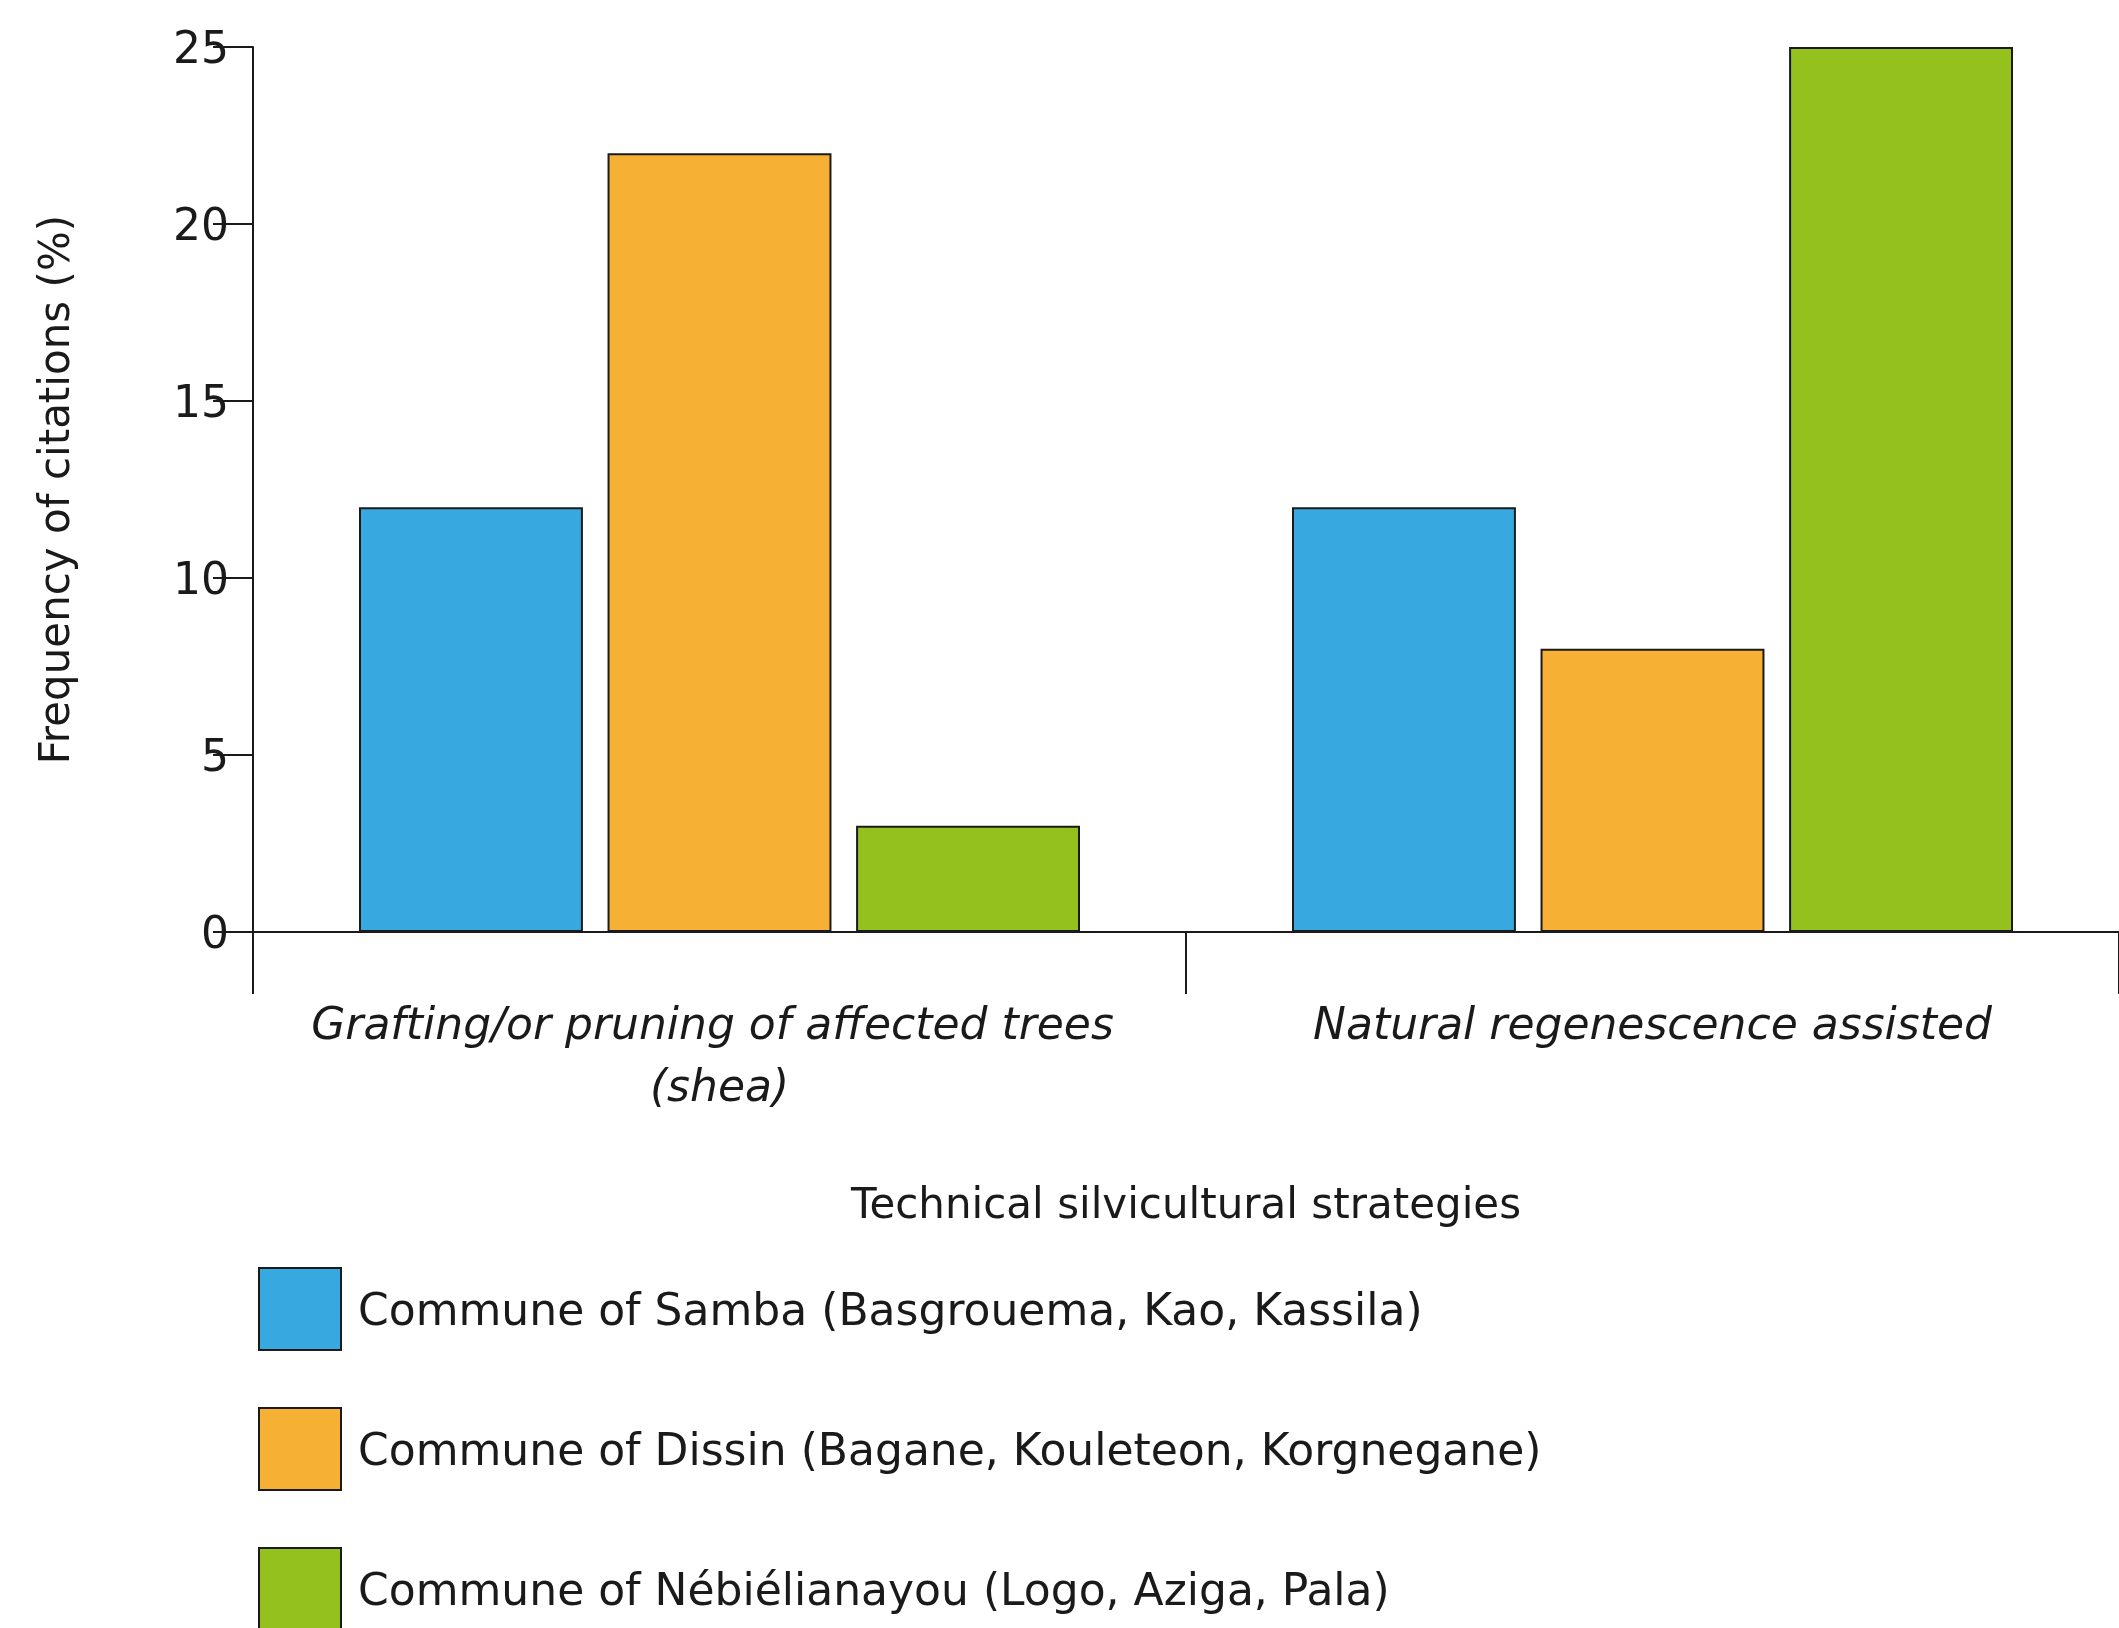 The height and width of the screenshot is (1628, 2119). I want to click on x-tick-label: Grafting/or pruning of affected trees (shea), so click(719, 1054).